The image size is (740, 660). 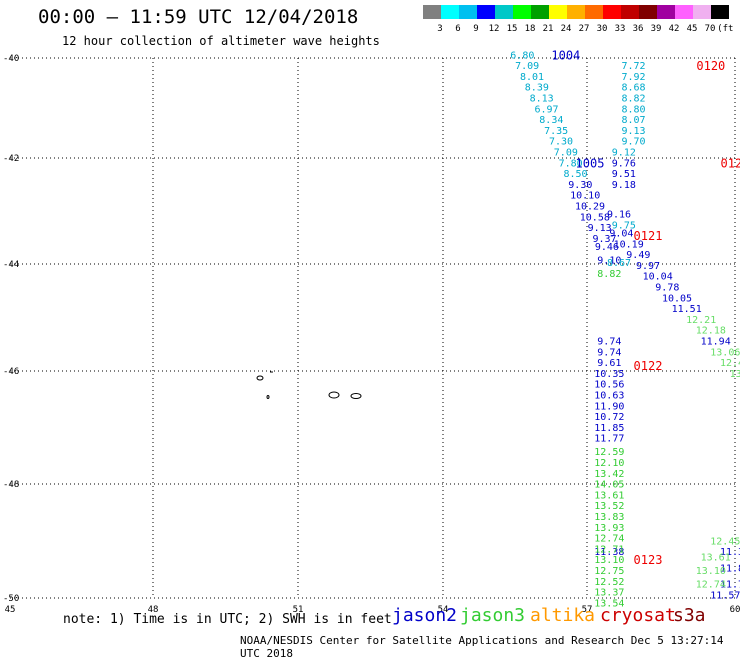 What do you see at coordinates (11, 485) in the screenshot?
I see `y-tick-label: -48` at bounding box center [11, 485].